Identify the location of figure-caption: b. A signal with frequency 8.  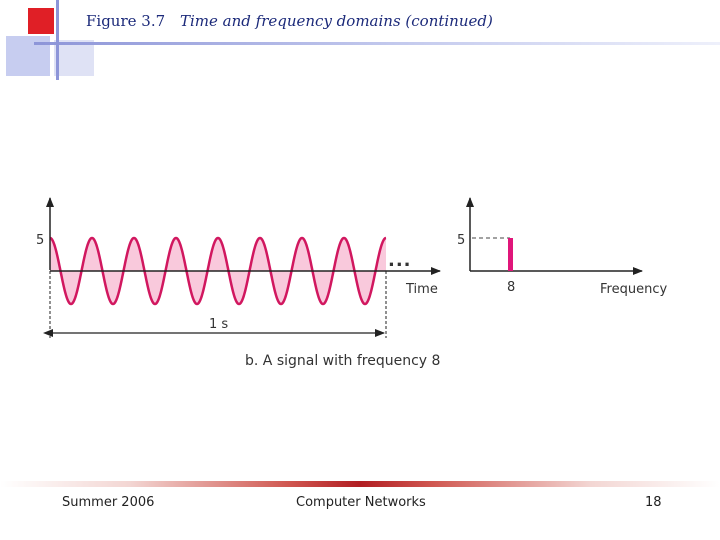
(342, 361).